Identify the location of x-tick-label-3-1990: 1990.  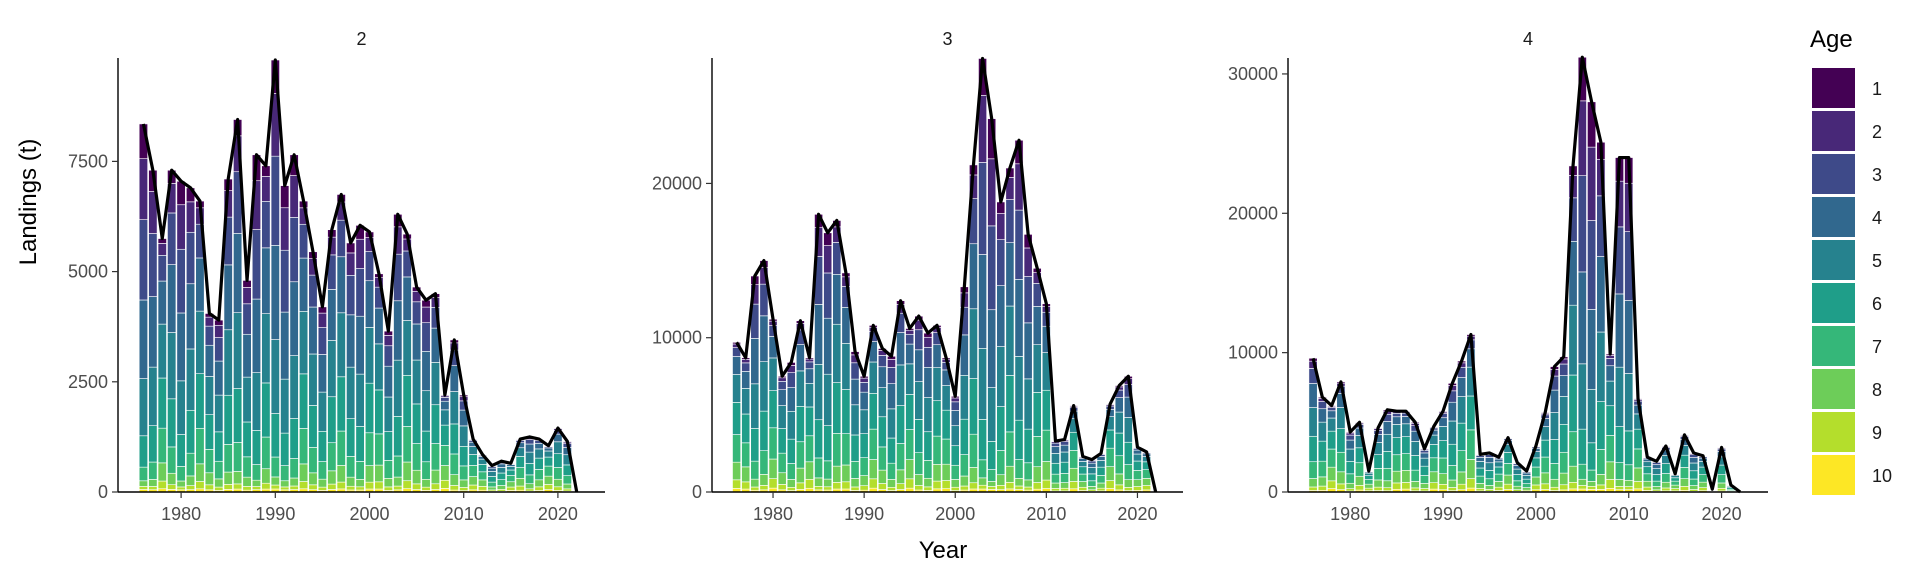
(864, 514).